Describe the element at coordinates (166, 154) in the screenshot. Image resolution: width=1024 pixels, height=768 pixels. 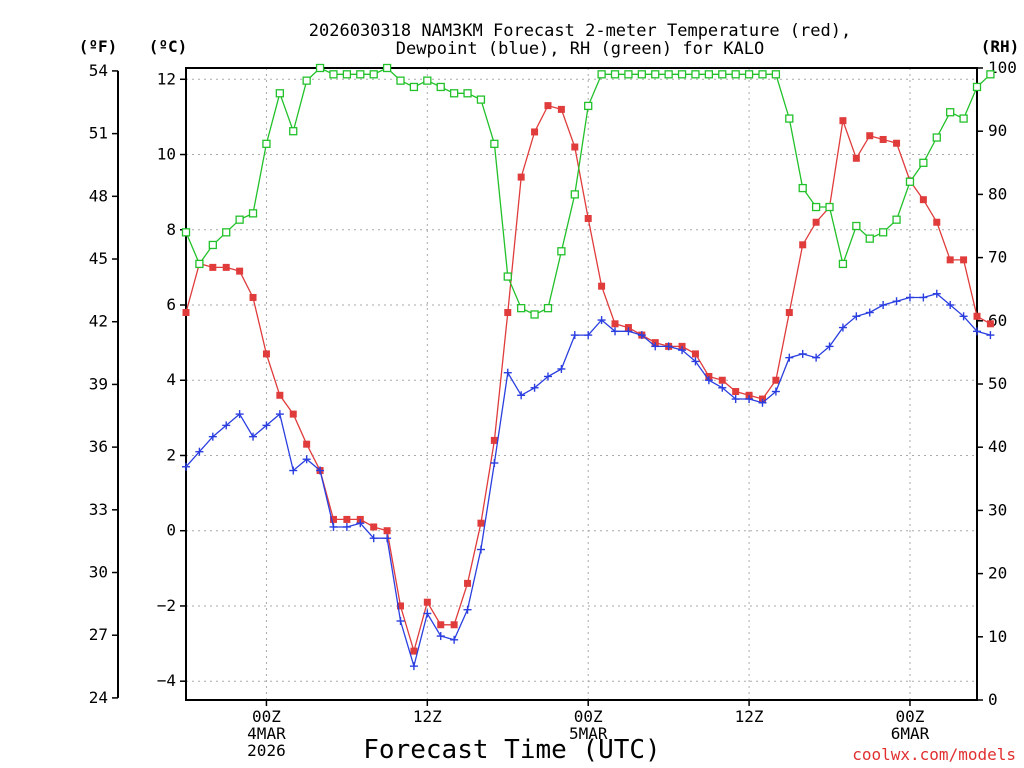
I see `c-tick-label: 10` at that location.